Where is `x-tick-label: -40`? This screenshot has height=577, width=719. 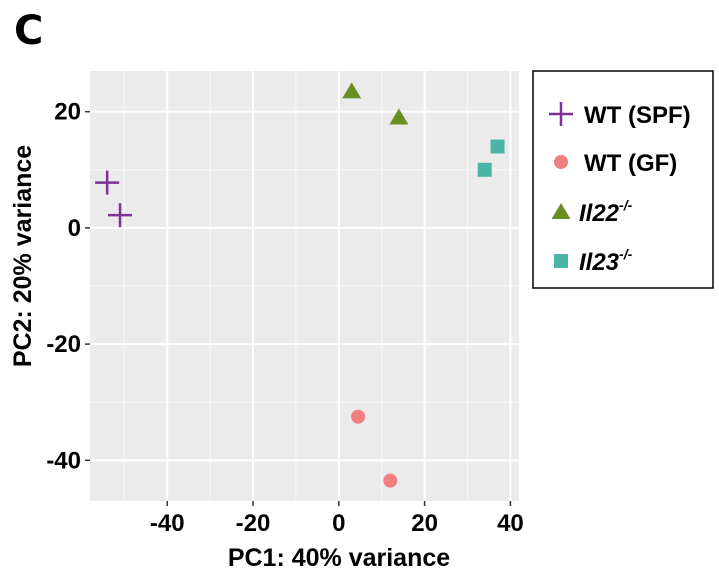 x-tick-label: -40 is located at coordinates (167, 523).